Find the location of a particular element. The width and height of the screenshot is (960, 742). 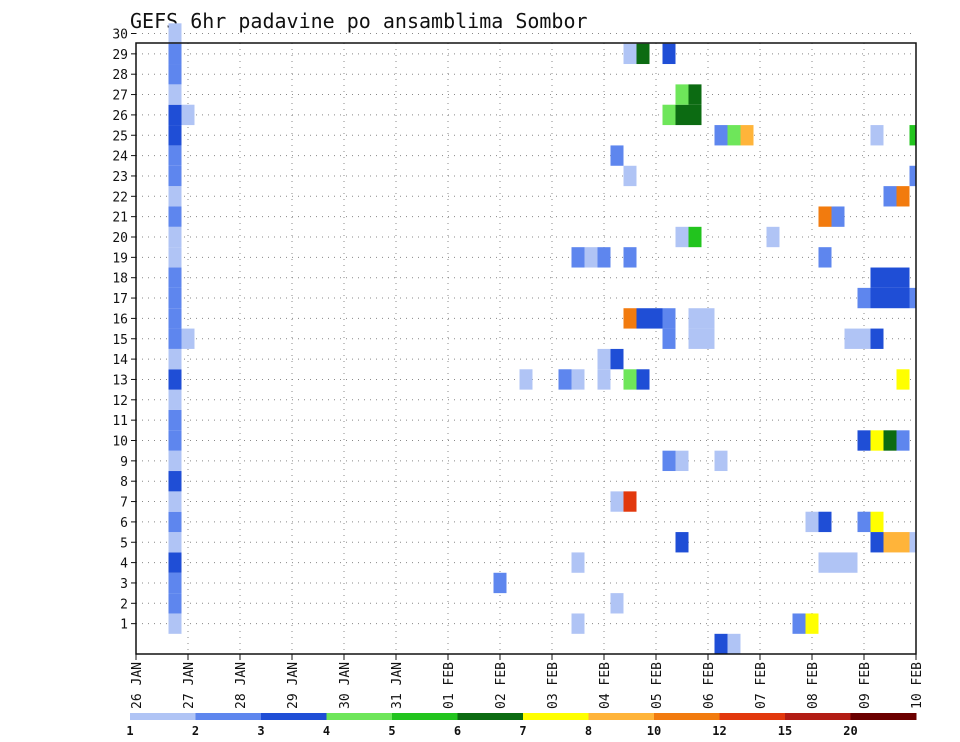

y-tick-label: 10 is located at coordinates (120, 442).